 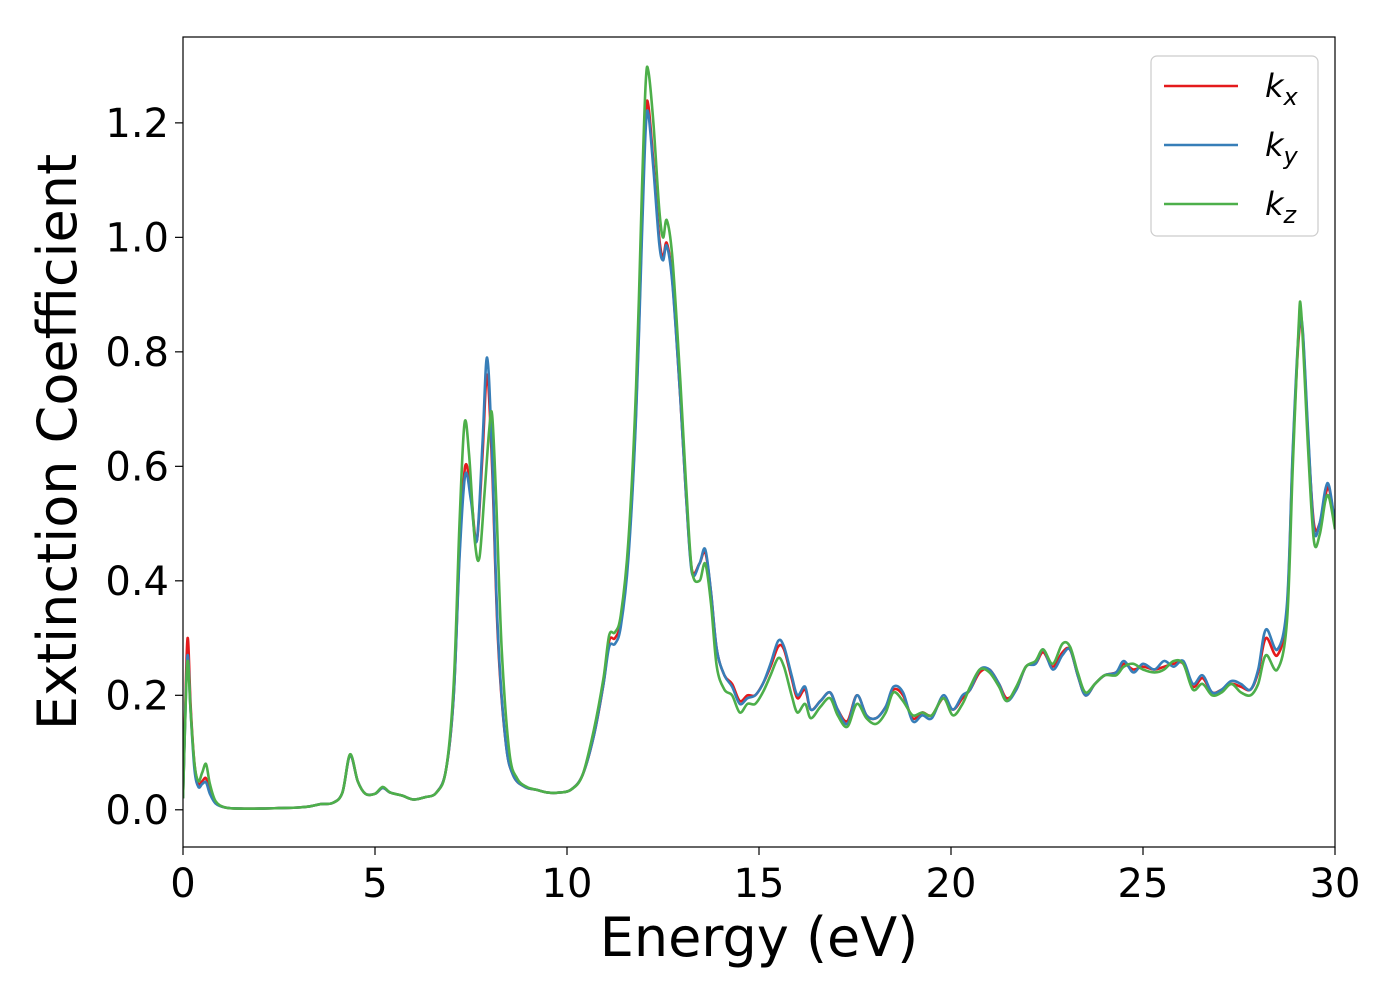 What do you see at coordinates (137, 582) in the screenshot?
I see `y-tick-label: 0.4` at bounding box center [137, 582].